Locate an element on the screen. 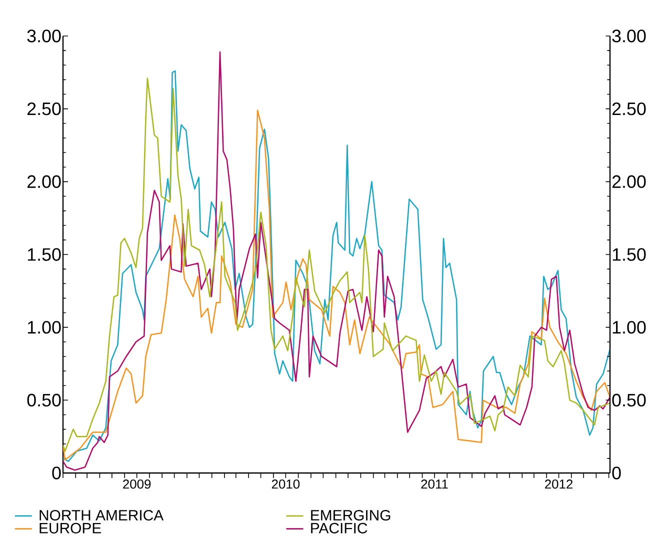 The height and width of the screenshot is (539, 672). y2-tick-label: 1.50 is located at coordinates (44, 254).